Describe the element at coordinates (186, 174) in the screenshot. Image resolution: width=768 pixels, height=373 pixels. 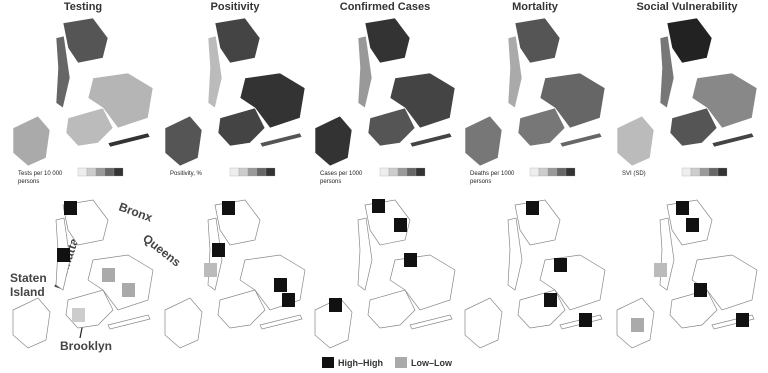
I see `legend-title: Positivity, %` at that location.